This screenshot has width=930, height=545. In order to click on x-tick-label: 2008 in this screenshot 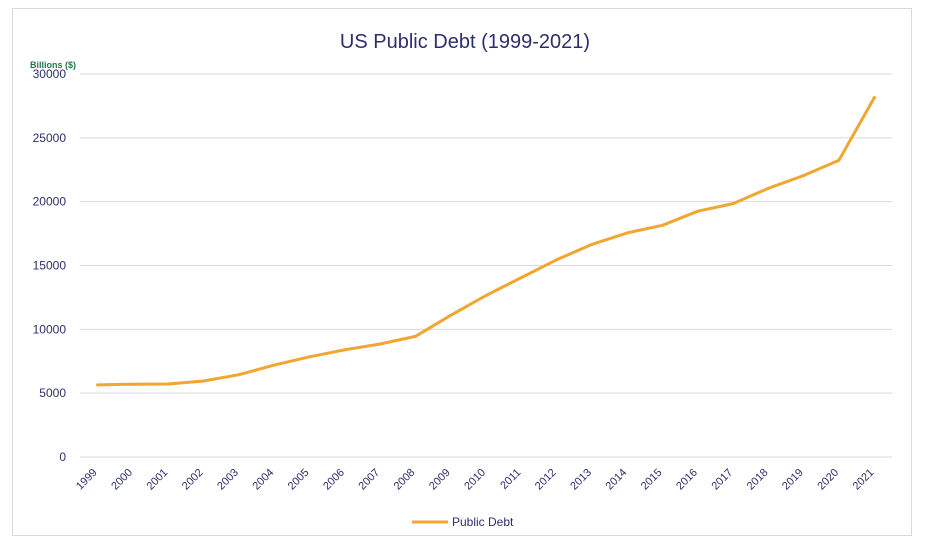, I will do `click(405, 480)`.